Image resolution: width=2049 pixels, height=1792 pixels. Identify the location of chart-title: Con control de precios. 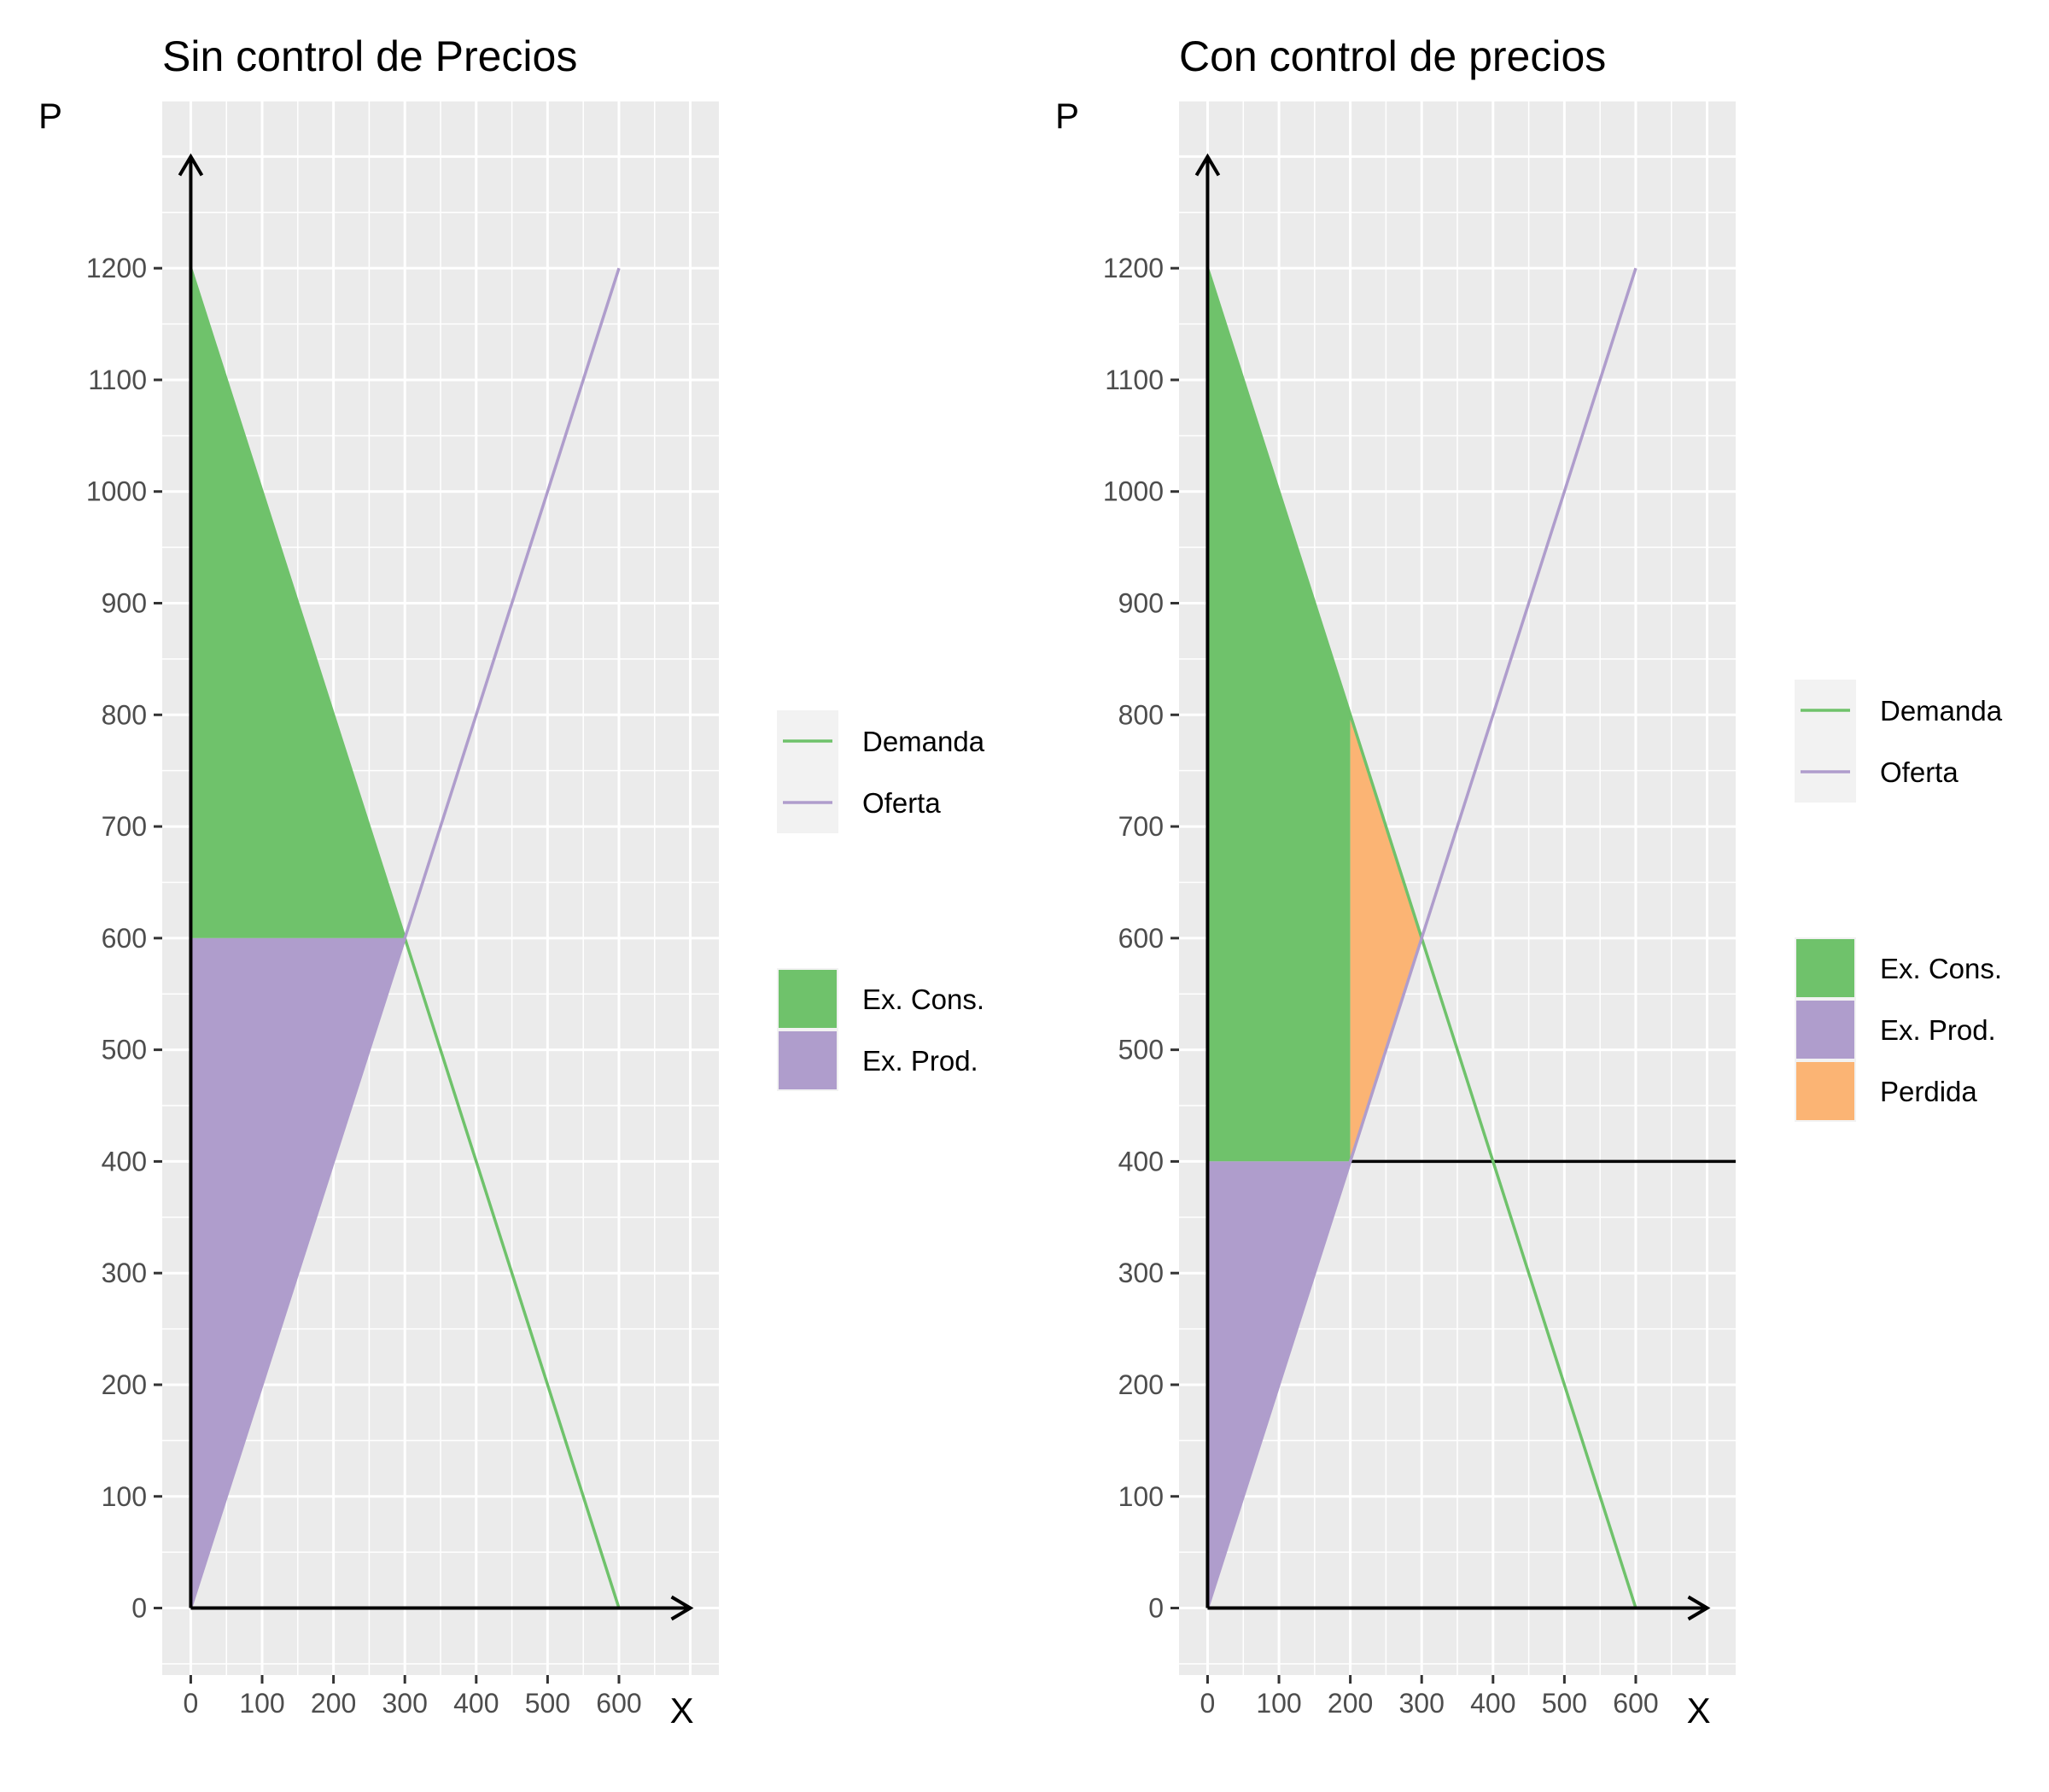
(1392, 56).